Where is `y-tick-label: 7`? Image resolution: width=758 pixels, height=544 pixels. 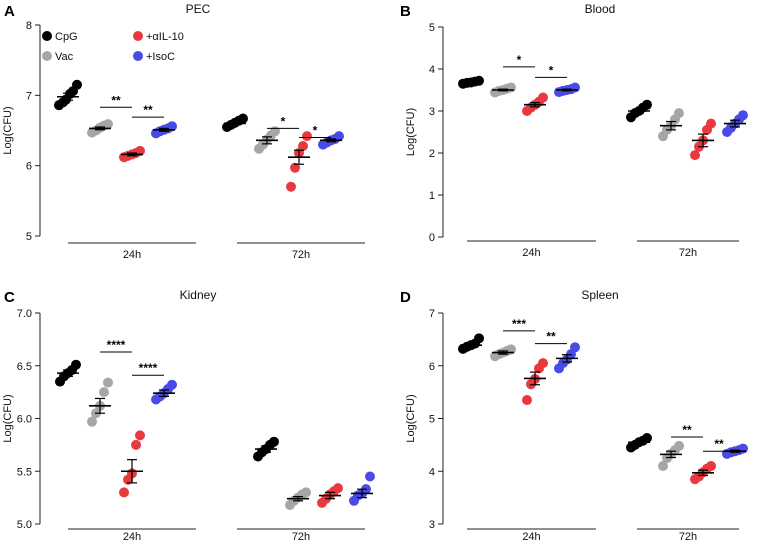 y-tick-label: 7 is located at coordinates (432, 314).